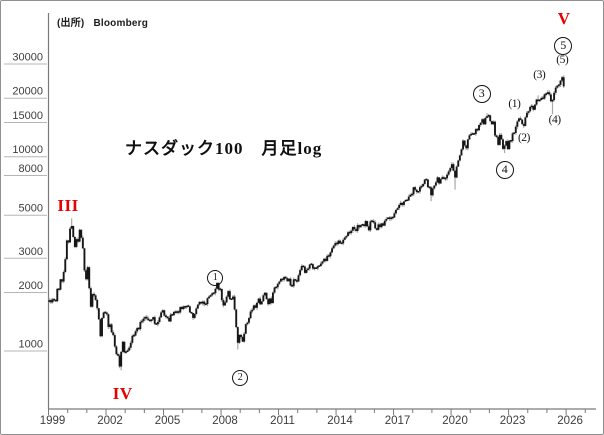  What do you see at coordinates (53, 421) in the screenshot?
I see `x-tick-label: 1999` at bounding box center [53, 421].